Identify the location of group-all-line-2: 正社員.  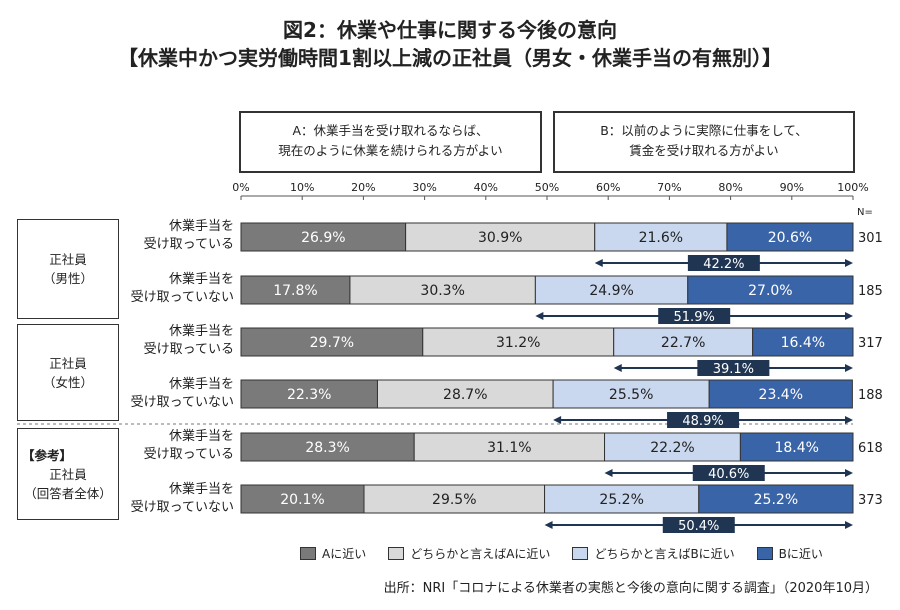
(68, 474).